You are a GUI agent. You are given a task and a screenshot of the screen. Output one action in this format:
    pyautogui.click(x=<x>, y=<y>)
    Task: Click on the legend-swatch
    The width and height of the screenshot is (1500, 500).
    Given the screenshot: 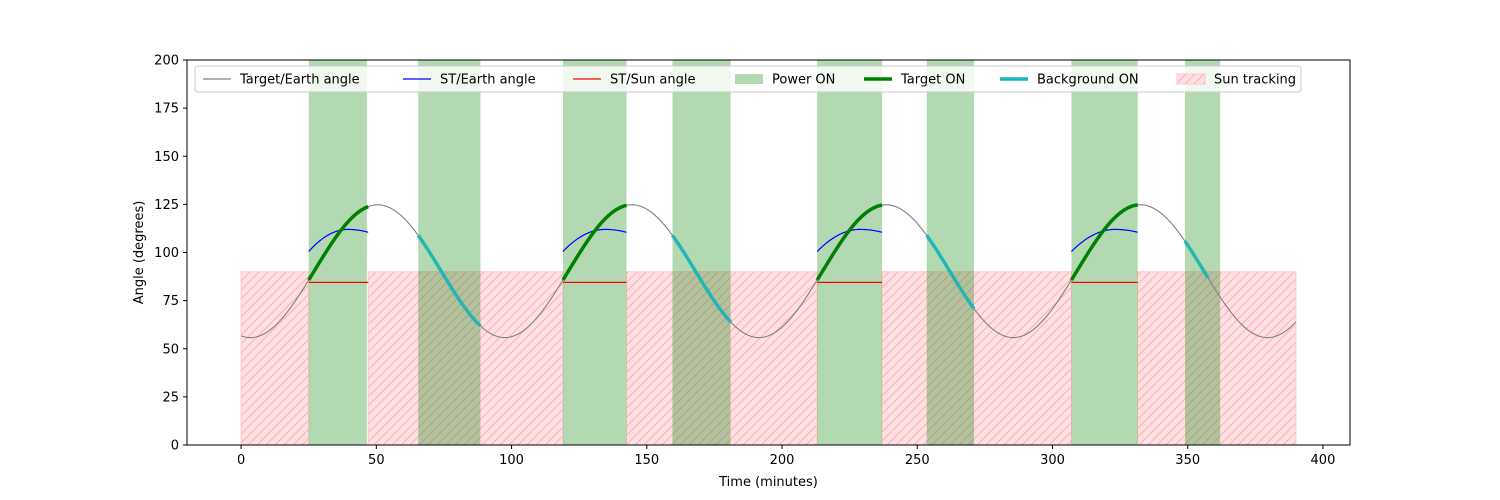 What is the action you would take?
    pyautogui.click(x=749, y=79)
    